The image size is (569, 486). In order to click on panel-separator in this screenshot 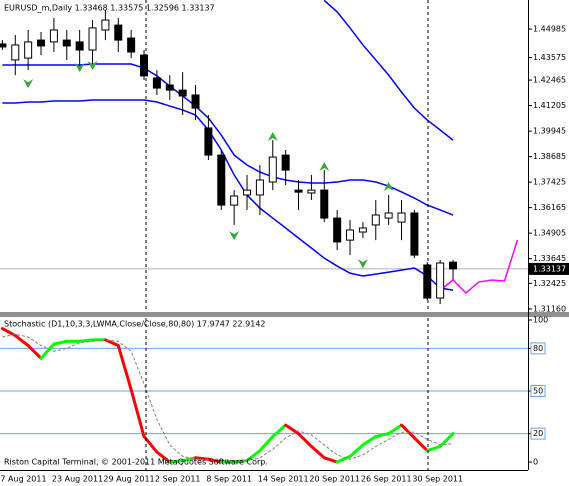, I will do `click(284, 314)`.